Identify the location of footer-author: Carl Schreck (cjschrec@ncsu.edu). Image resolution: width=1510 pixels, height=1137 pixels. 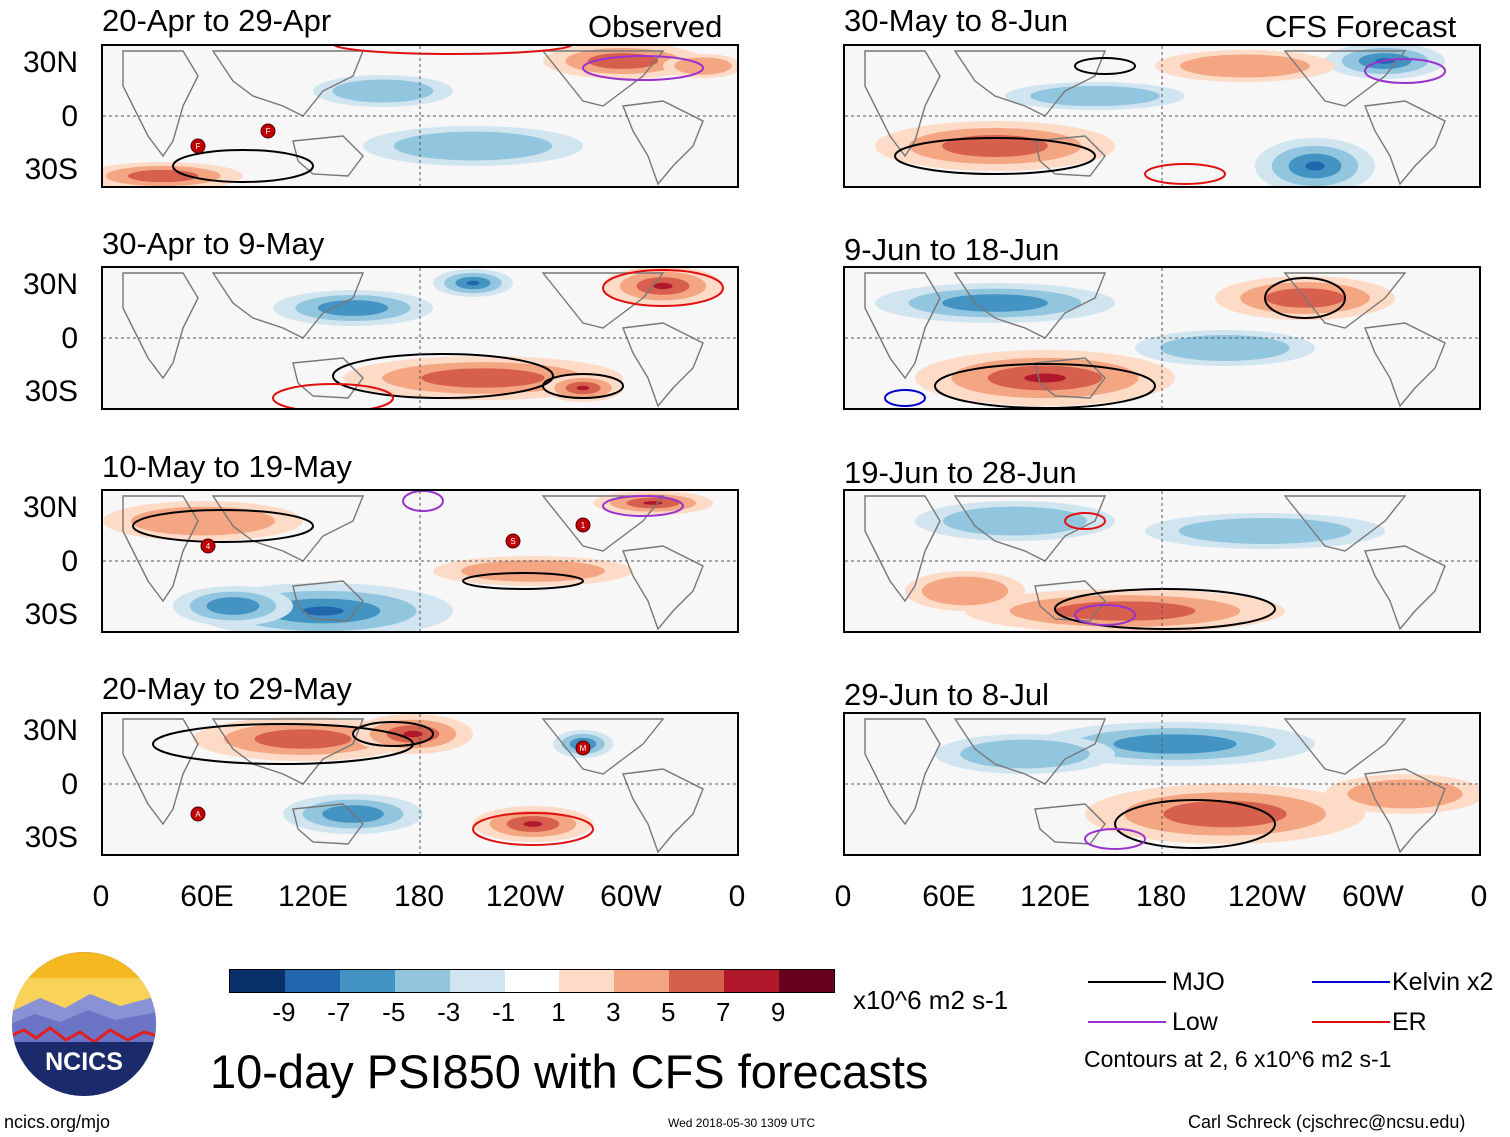
(1327, 1122).